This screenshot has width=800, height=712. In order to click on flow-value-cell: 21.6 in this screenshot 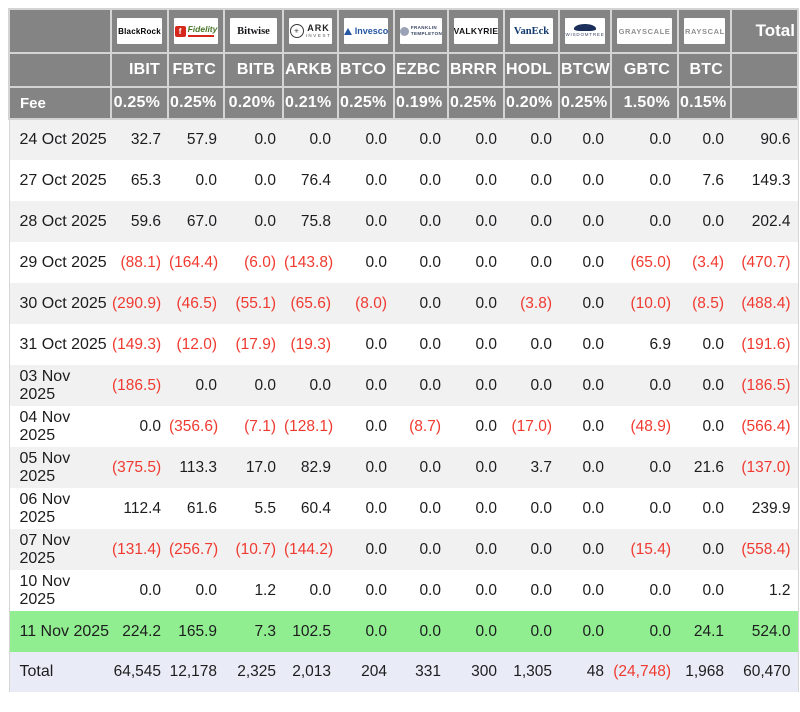, I will do `click(704, 467)`.